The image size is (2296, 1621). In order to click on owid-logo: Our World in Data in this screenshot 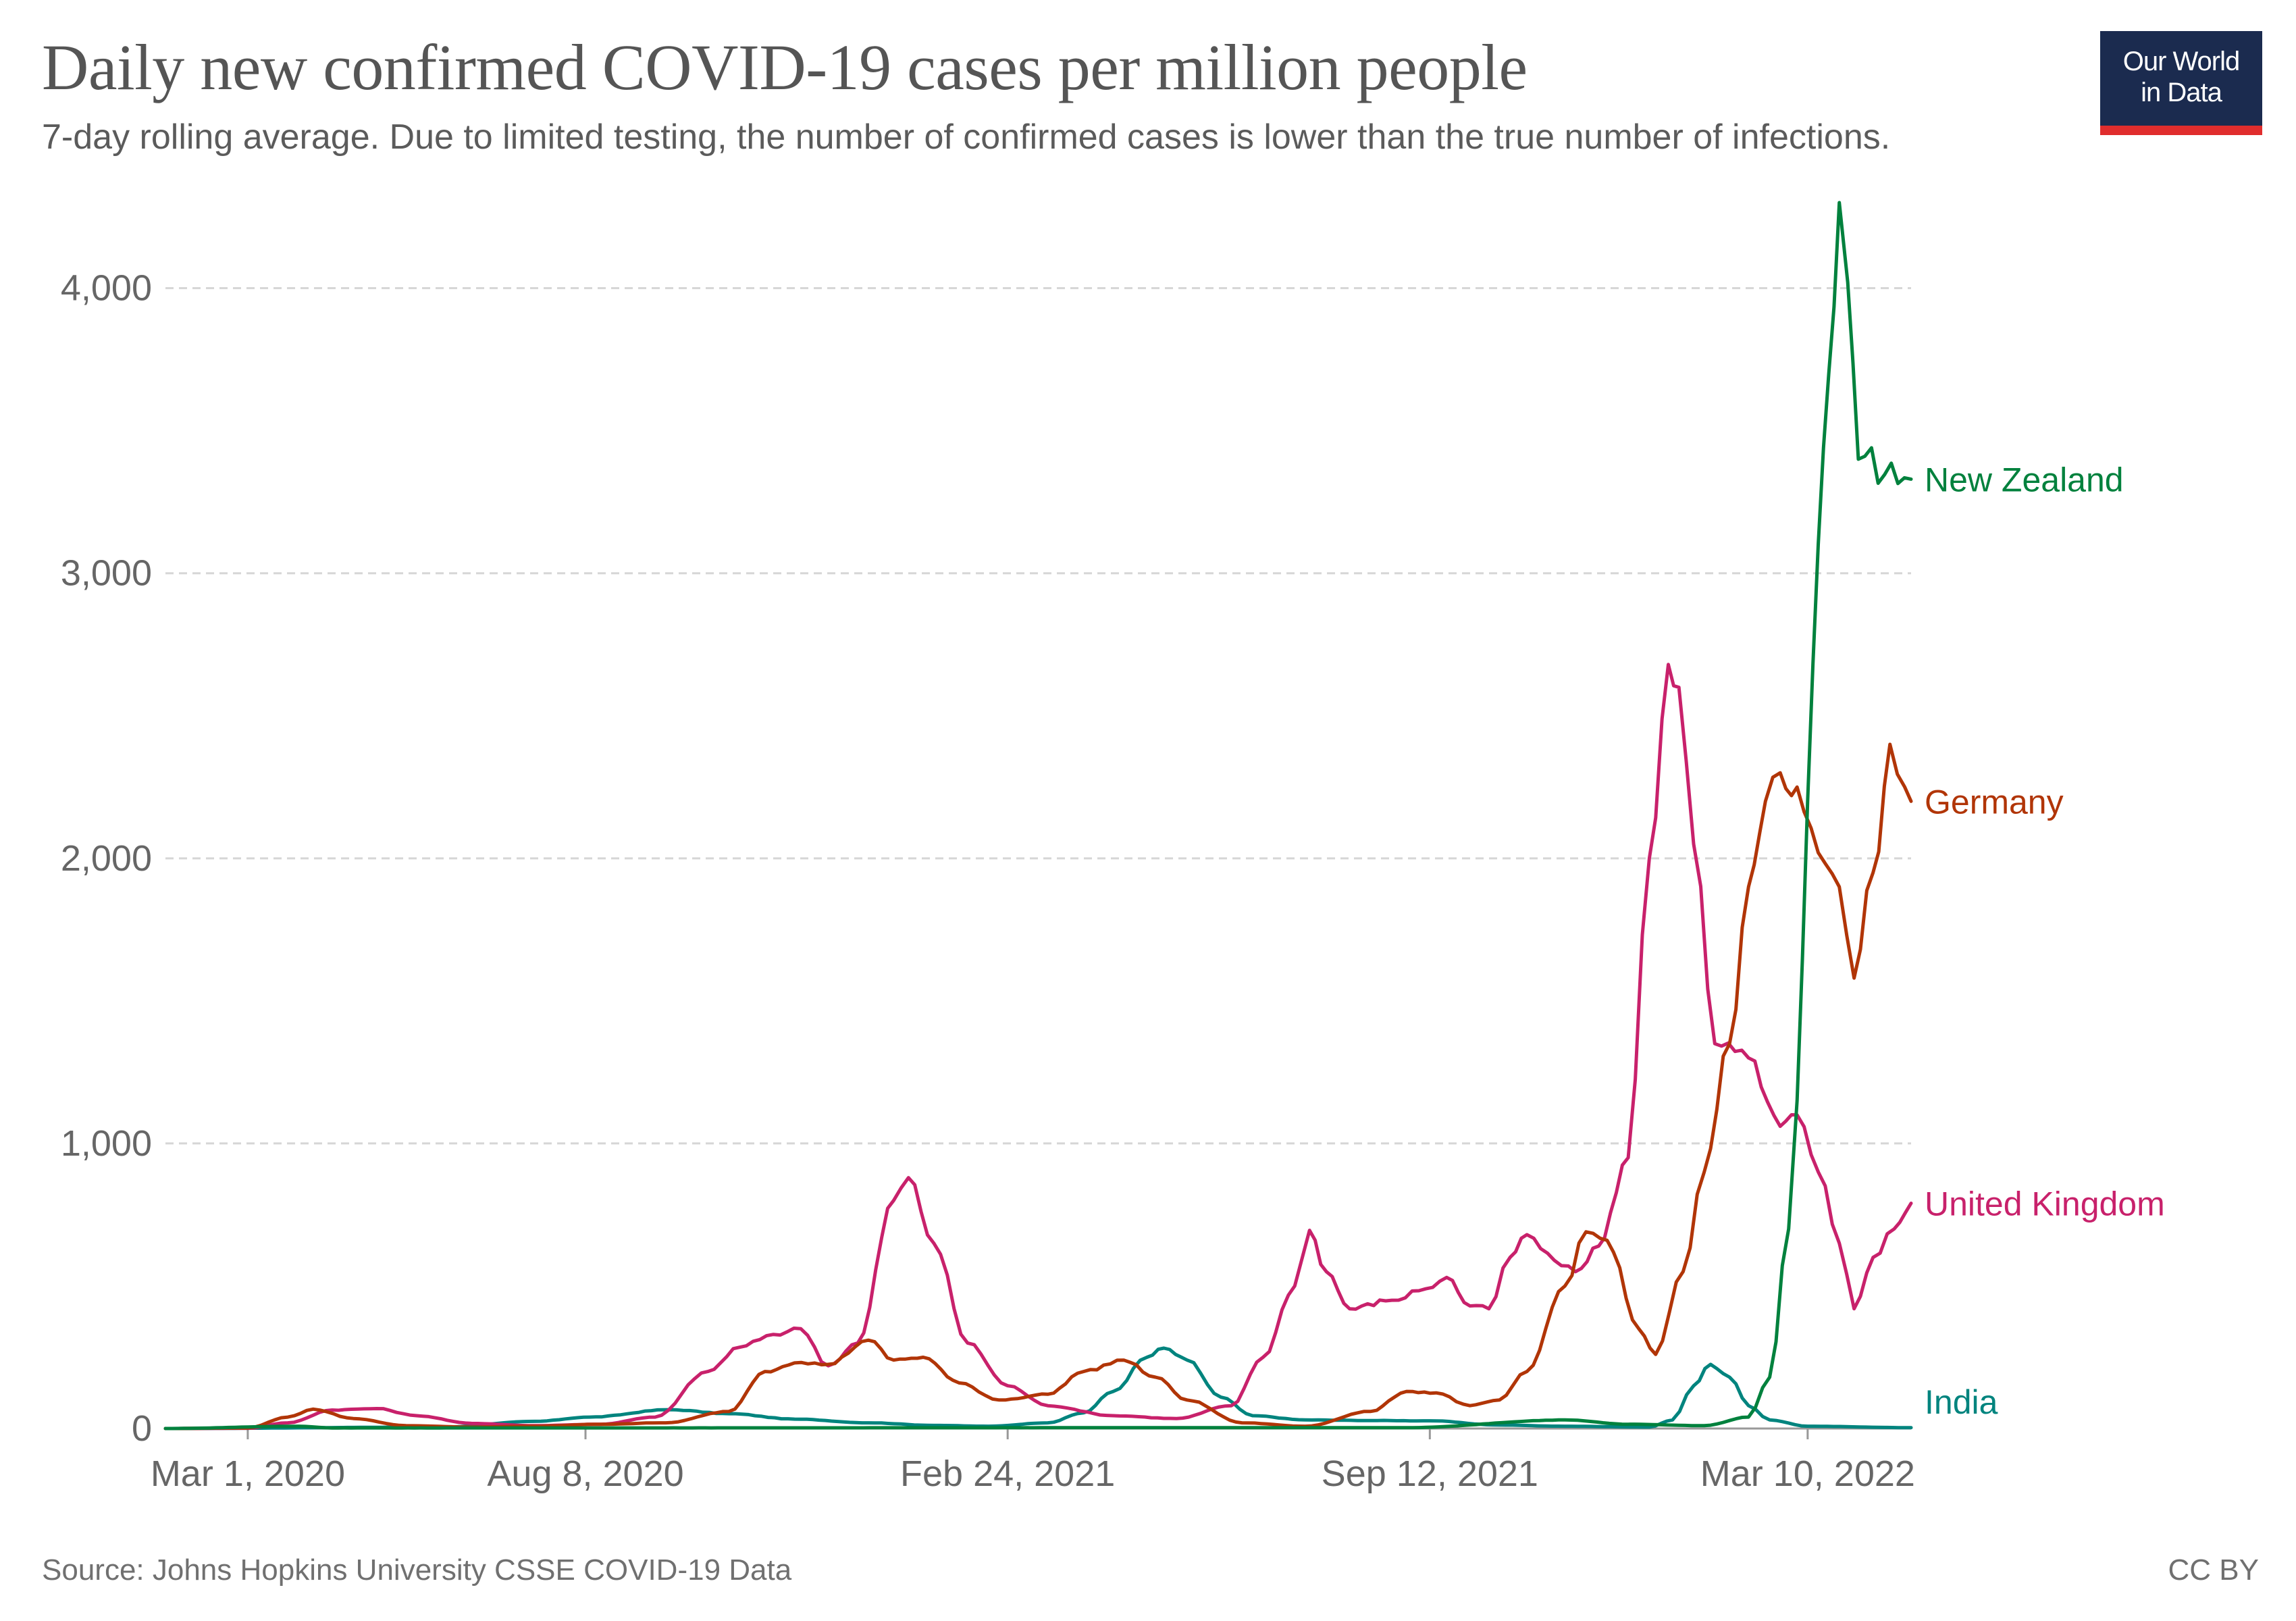, I will do `click(2181, 83)`.